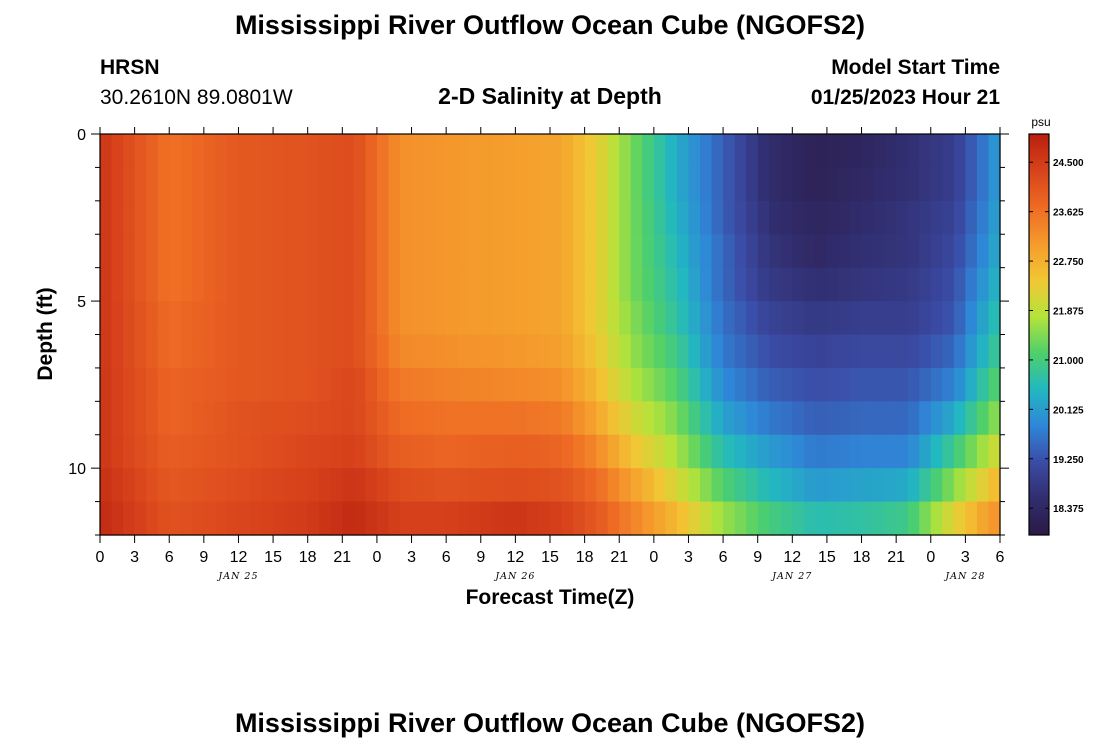 This screenshot has height=750, width=1100. Describe the element at coordinates (930, 557) in the screenshot. I see `x-tick-label: 0` at that location.